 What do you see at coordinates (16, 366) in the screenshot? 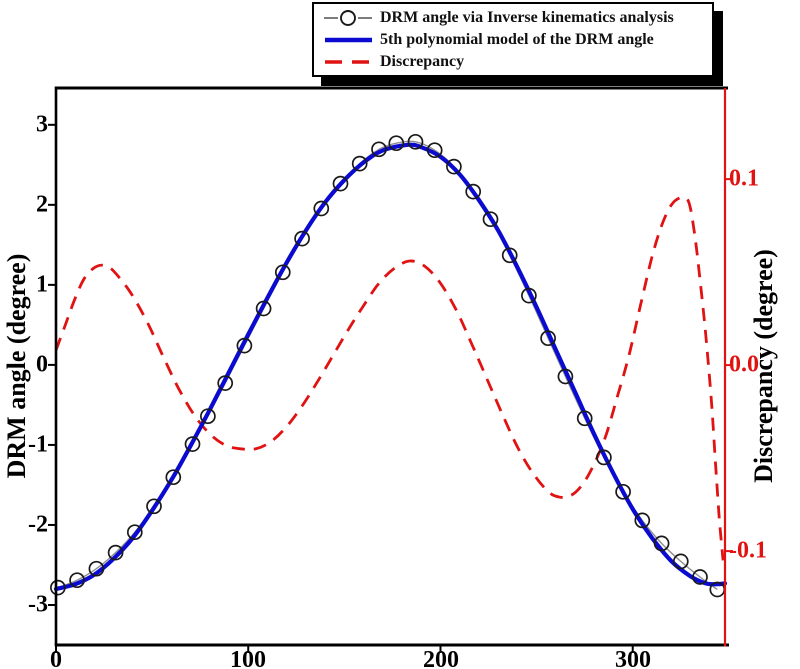
I see `y-axis-title-left: DRM angle (degree)` at bounding box center [16, 366].